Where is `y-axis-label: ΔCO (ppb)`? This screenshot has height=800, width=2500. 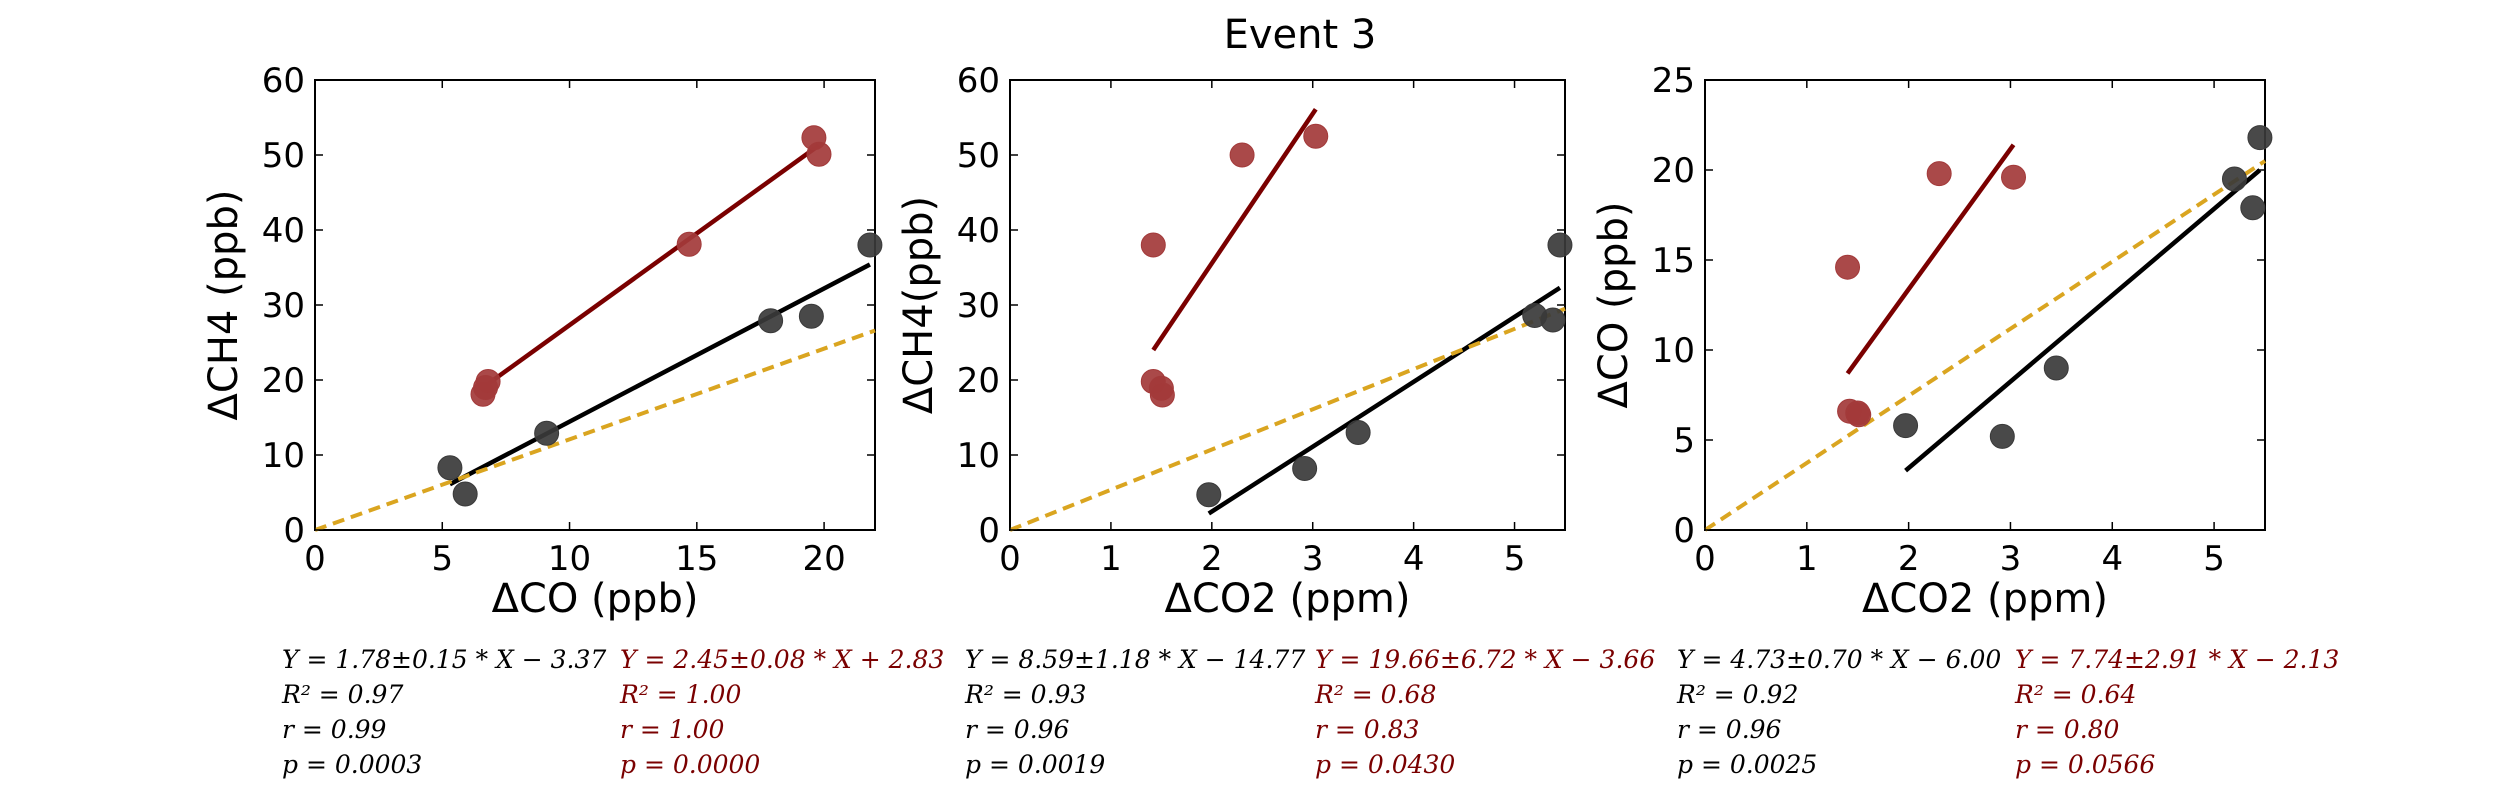 y-axis-label: ΔCO (ppb) is located at coordinates (1614, 305).